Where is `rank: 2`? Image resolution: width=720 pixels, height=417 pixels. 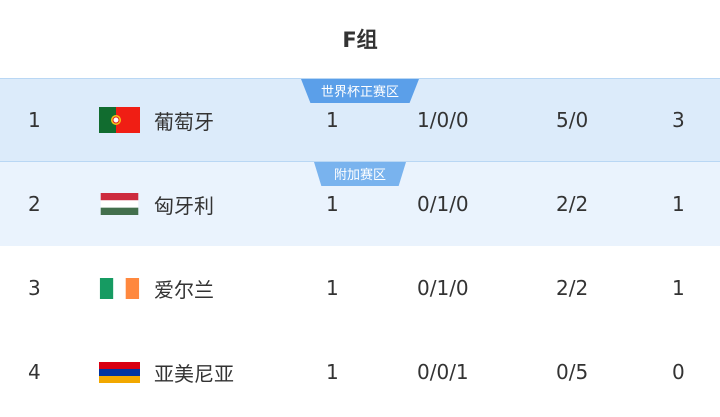
rank: 2 is located at coordinates (34, 204).